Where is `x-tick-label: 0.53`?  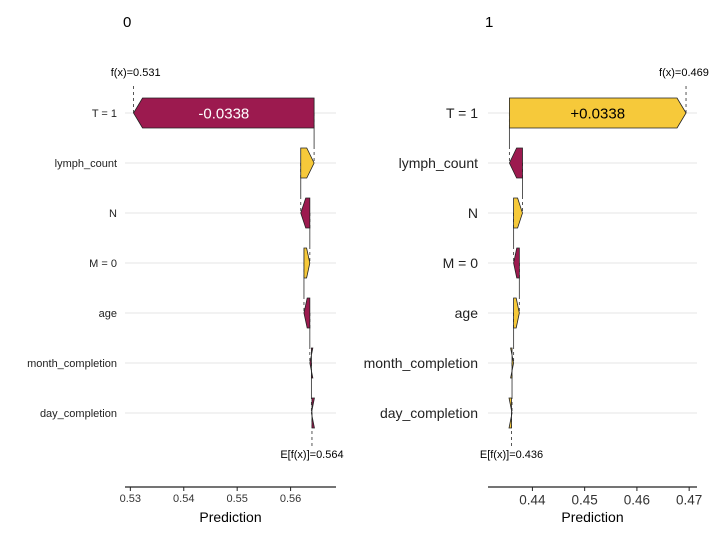 x-tick-label: 0.53 is located at coordinates (130, 499).